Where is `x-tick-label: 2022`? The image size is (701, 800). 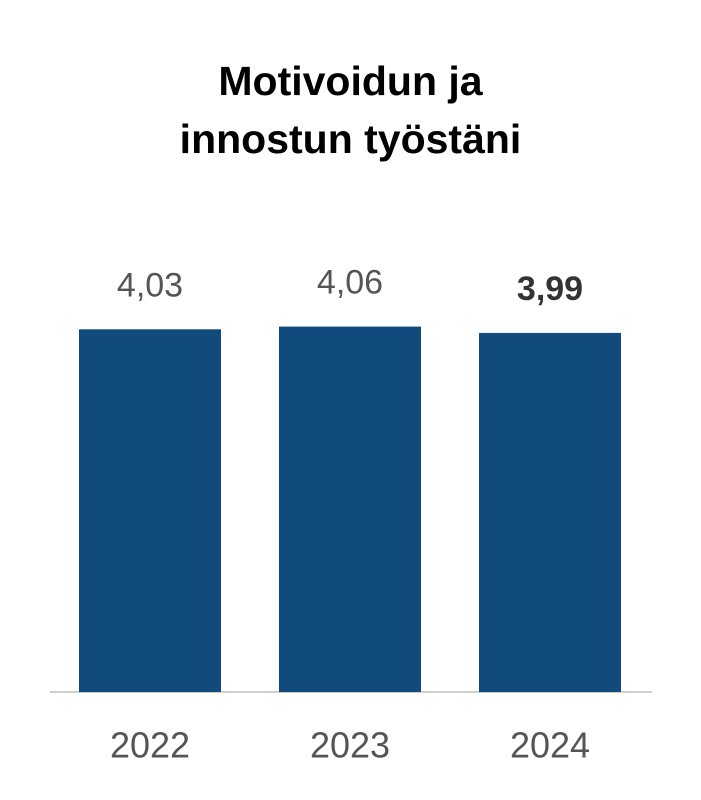
x-tick-label: 2022 is located at coordinates (150, 745).